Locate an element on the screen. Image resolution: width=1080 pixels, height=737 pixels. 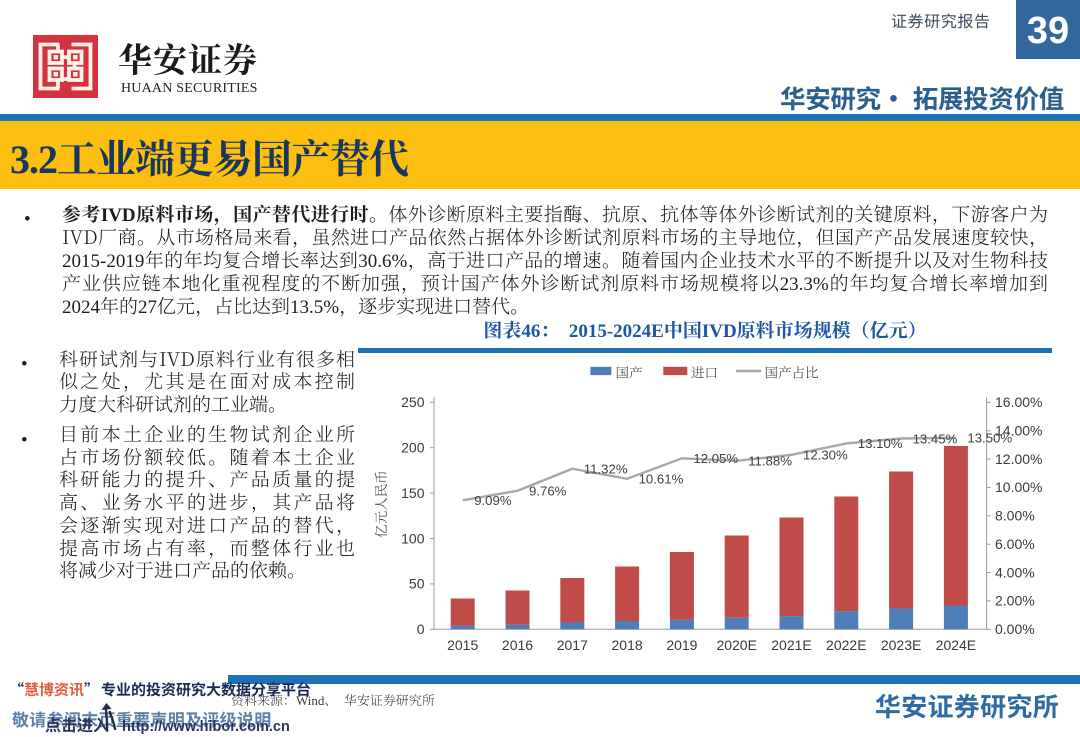
svg-text: 12.05% is located at coordinates (715, 458).